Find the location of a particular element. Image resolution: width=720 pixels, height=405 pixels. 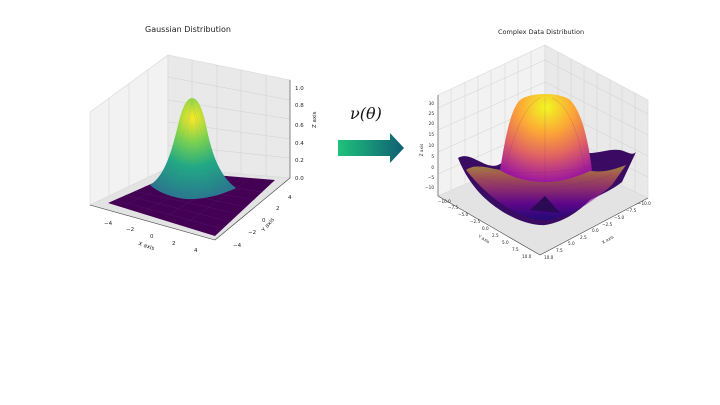

x-tick: 0.0 is located at coordinates (595, 230).